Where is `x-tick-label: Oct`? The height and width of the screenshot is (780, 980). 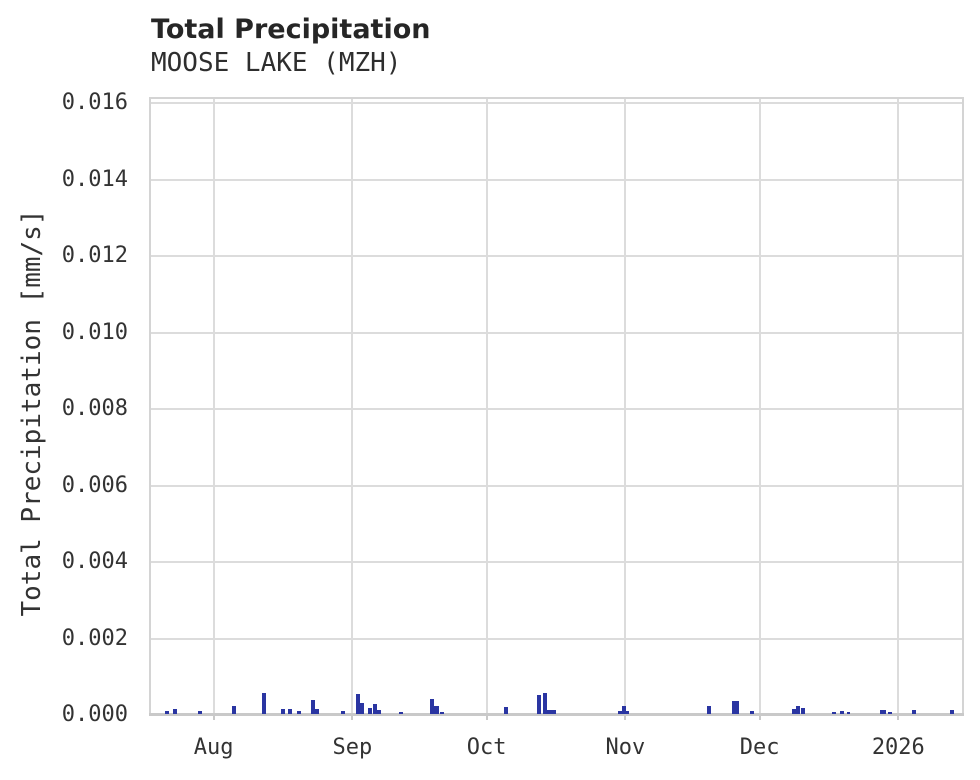 x-tick-label: Oct is located at coordinates (486, 747).